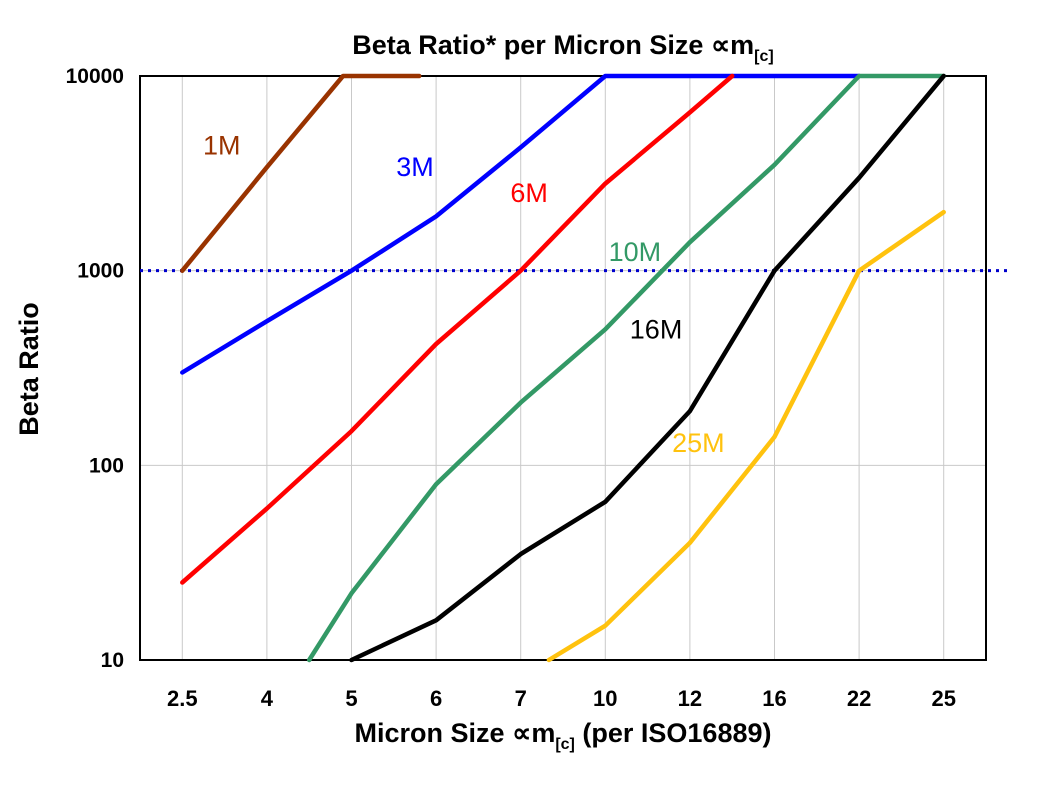 The image size is (1056, 792). What do you see at coordinates (267, 698) in the screenshot?
I see `x-tick-label-4: 4` at bounding box center [267, 698].